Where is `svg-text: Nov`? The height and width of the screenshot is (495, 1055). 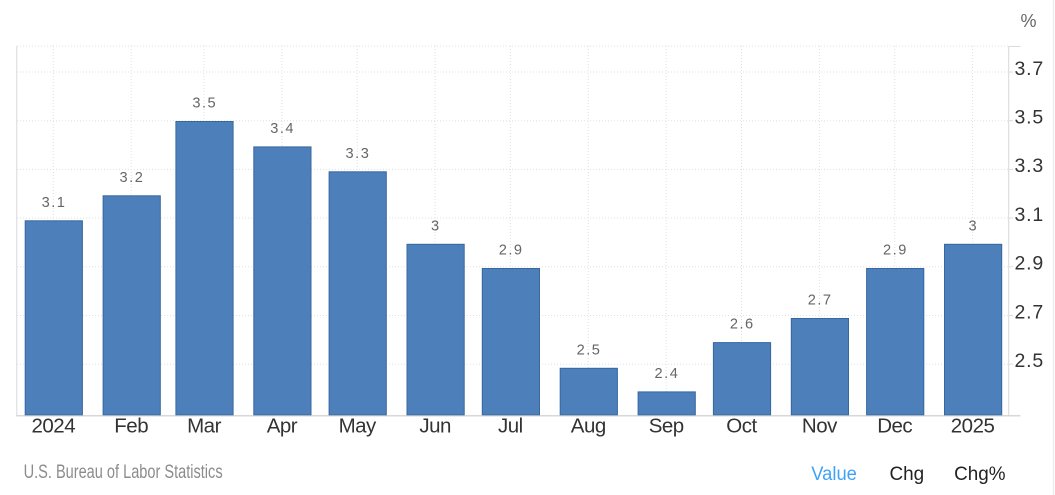 svg-text: Nov is located at coordinates (820, 426).